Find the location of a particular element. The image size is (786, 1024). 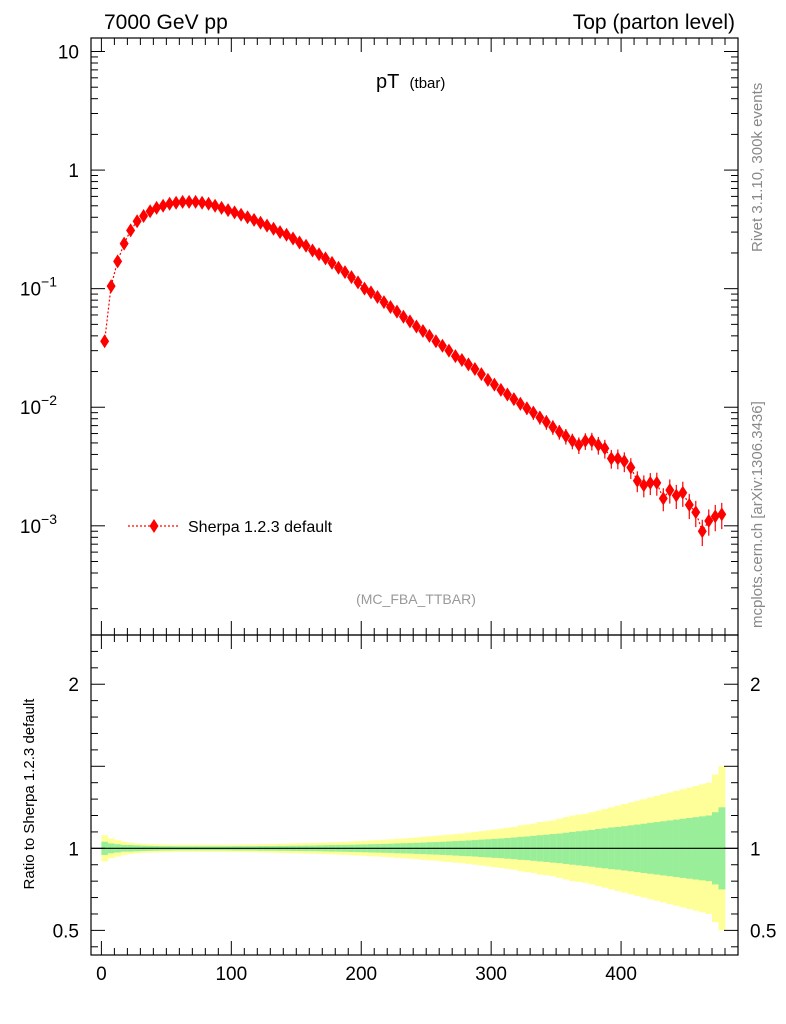

header-left-label: 7000 GeV pp is located at coordinates (166, 22).